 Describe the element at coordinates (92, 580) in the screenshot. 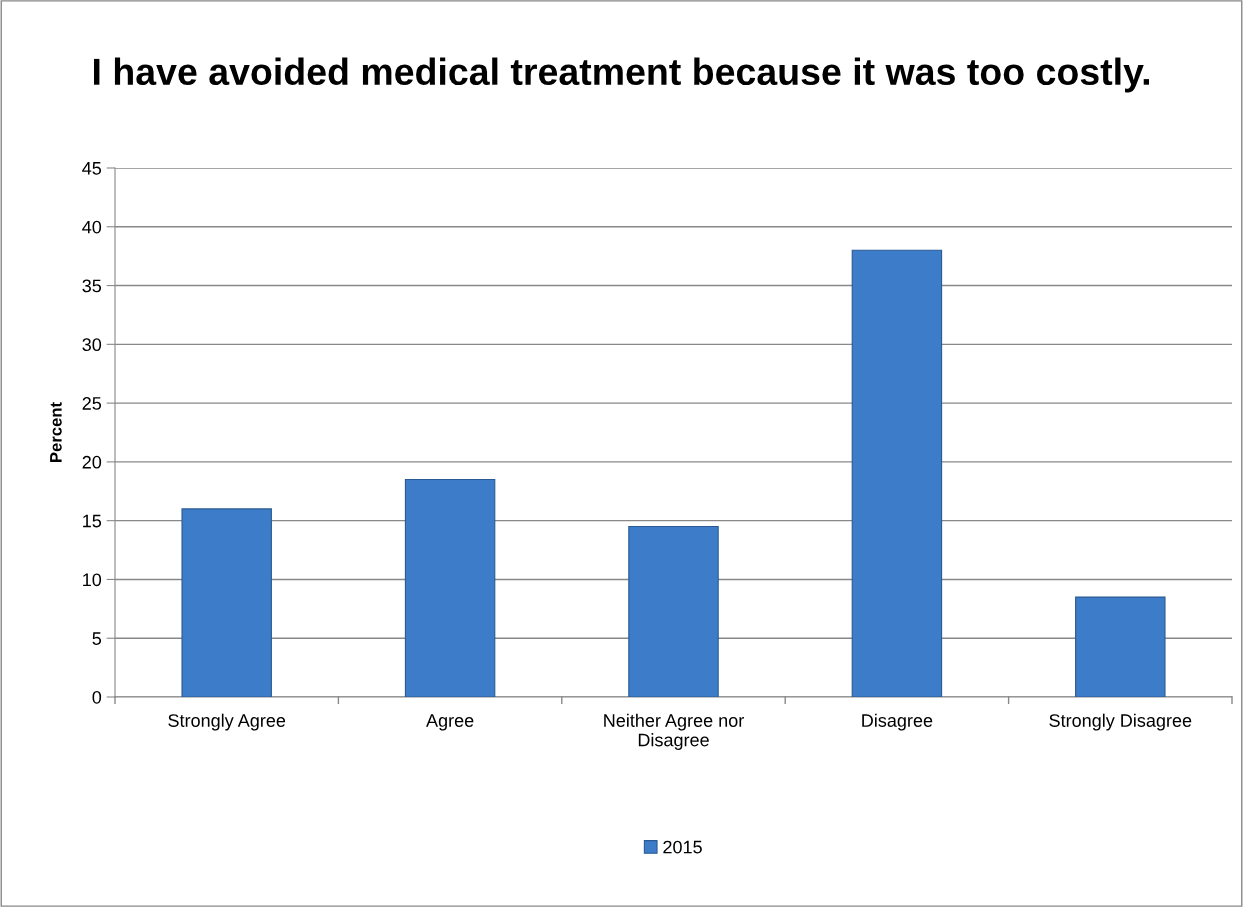

I see `y-tick-label: 10` at that location.